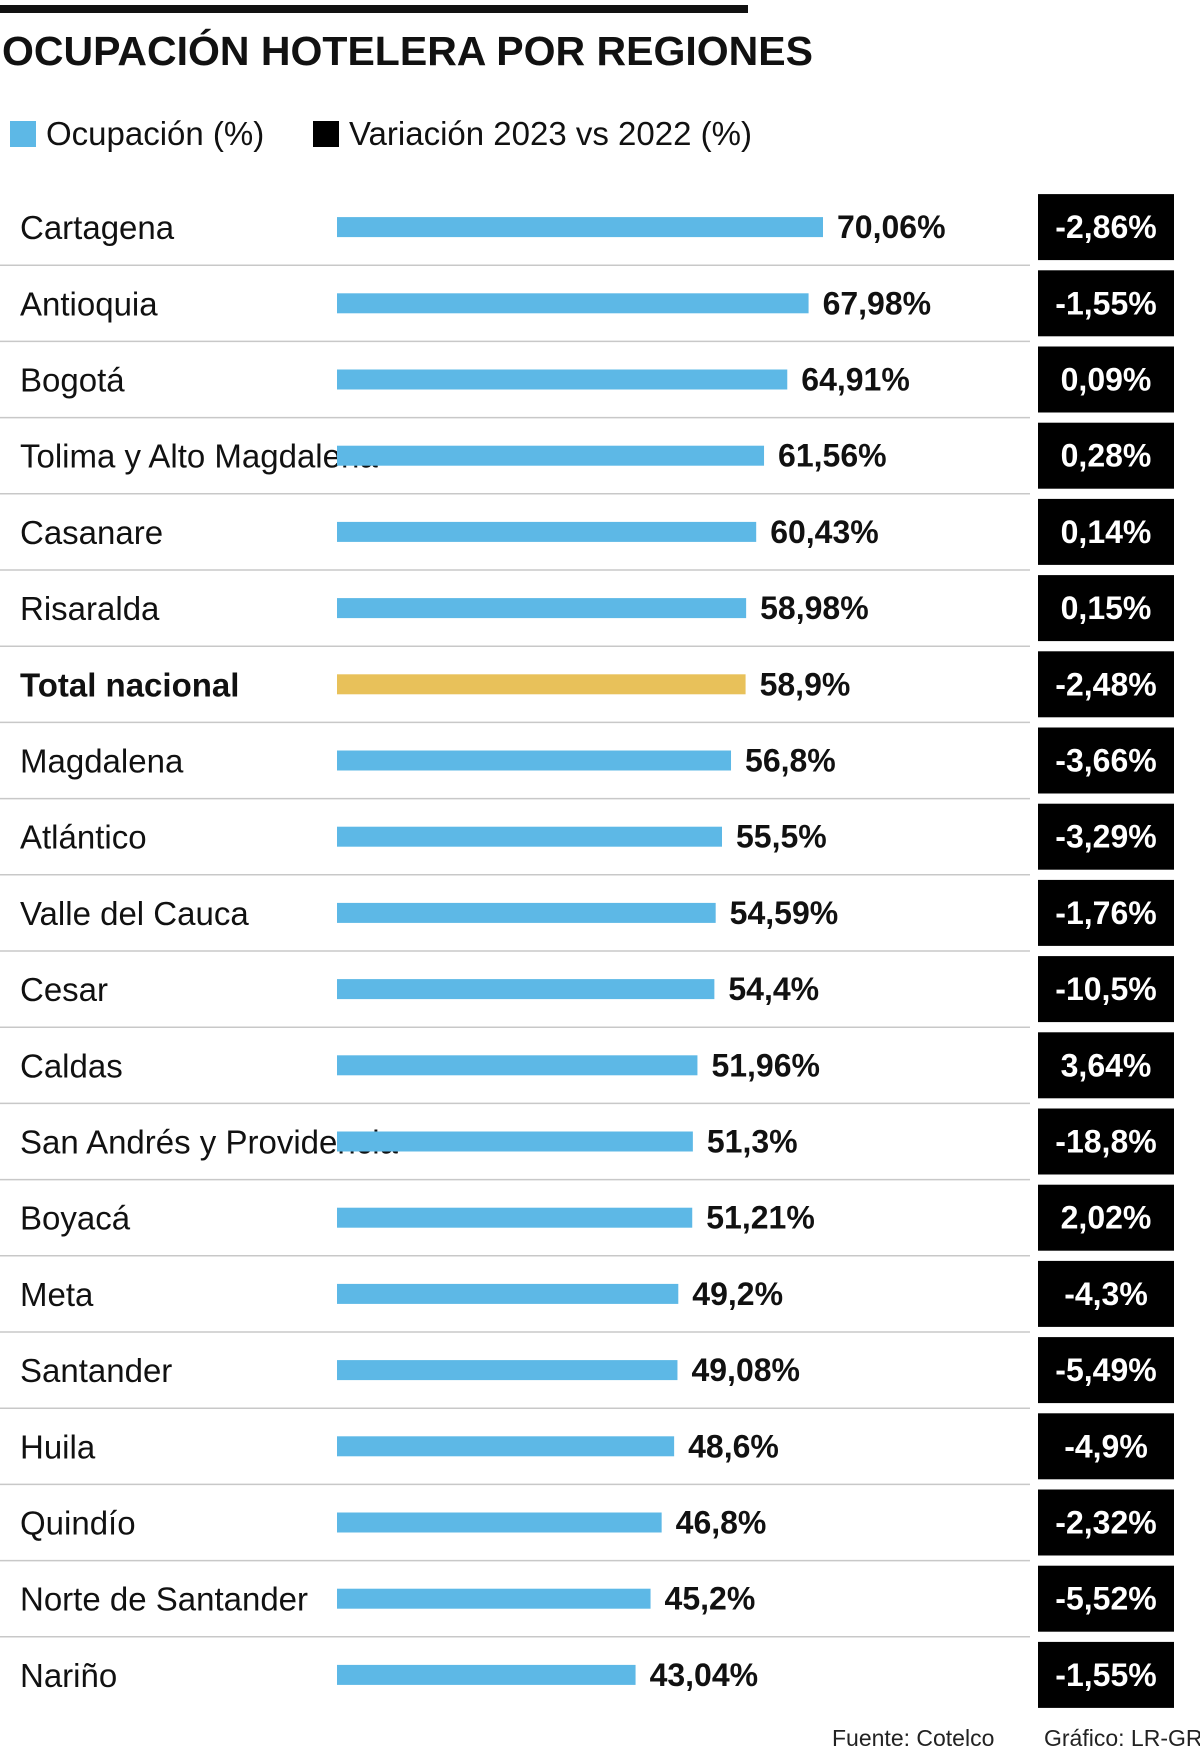  Describe the element at coordinates (721, 1523) in the screenshot. I see `value-label: 46,8%` at that location.